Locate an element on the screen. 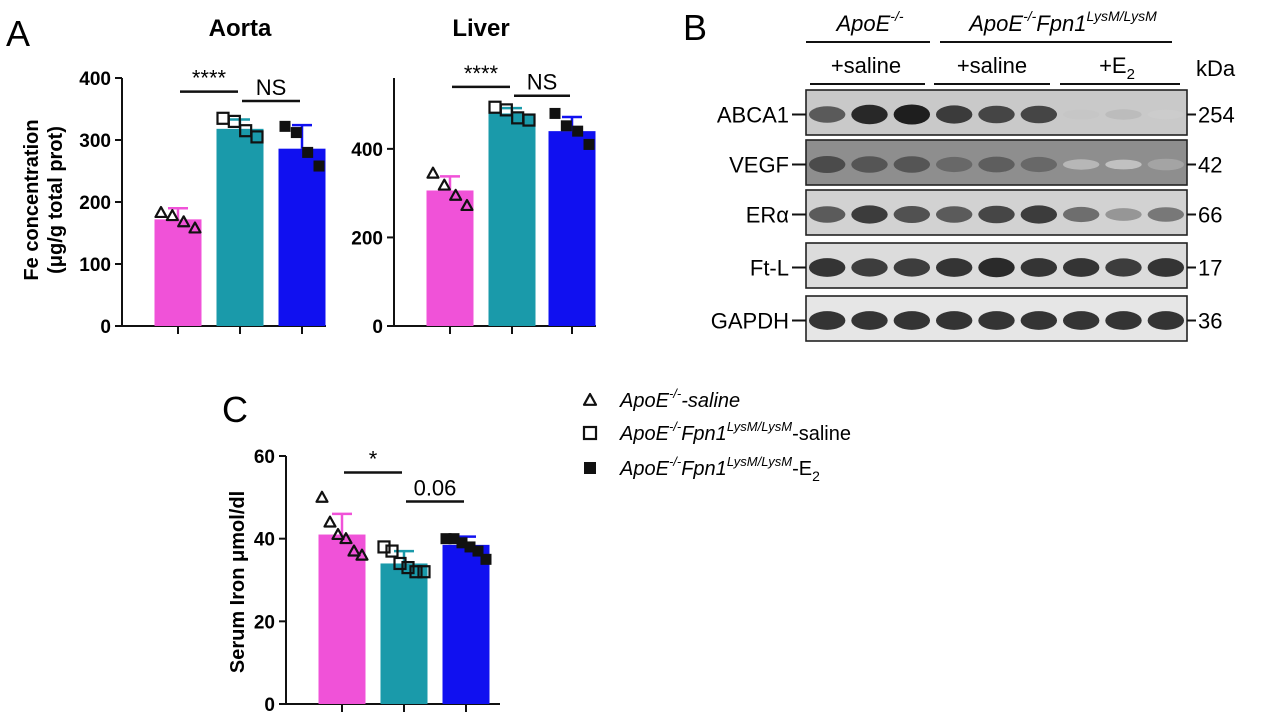  liver-y-tick-label: 200 is located at coordinates (367, 238).